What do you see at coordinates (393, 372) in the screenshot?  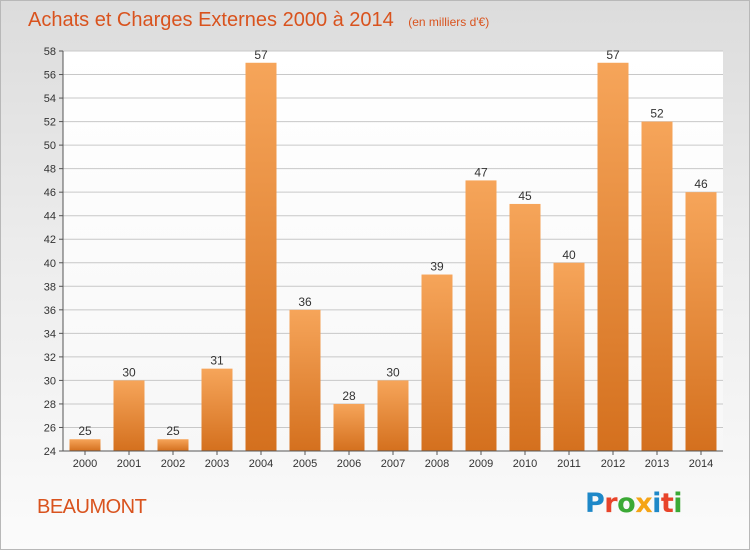 I see `data-label-2007: 30` at bounding box center [393, 372].